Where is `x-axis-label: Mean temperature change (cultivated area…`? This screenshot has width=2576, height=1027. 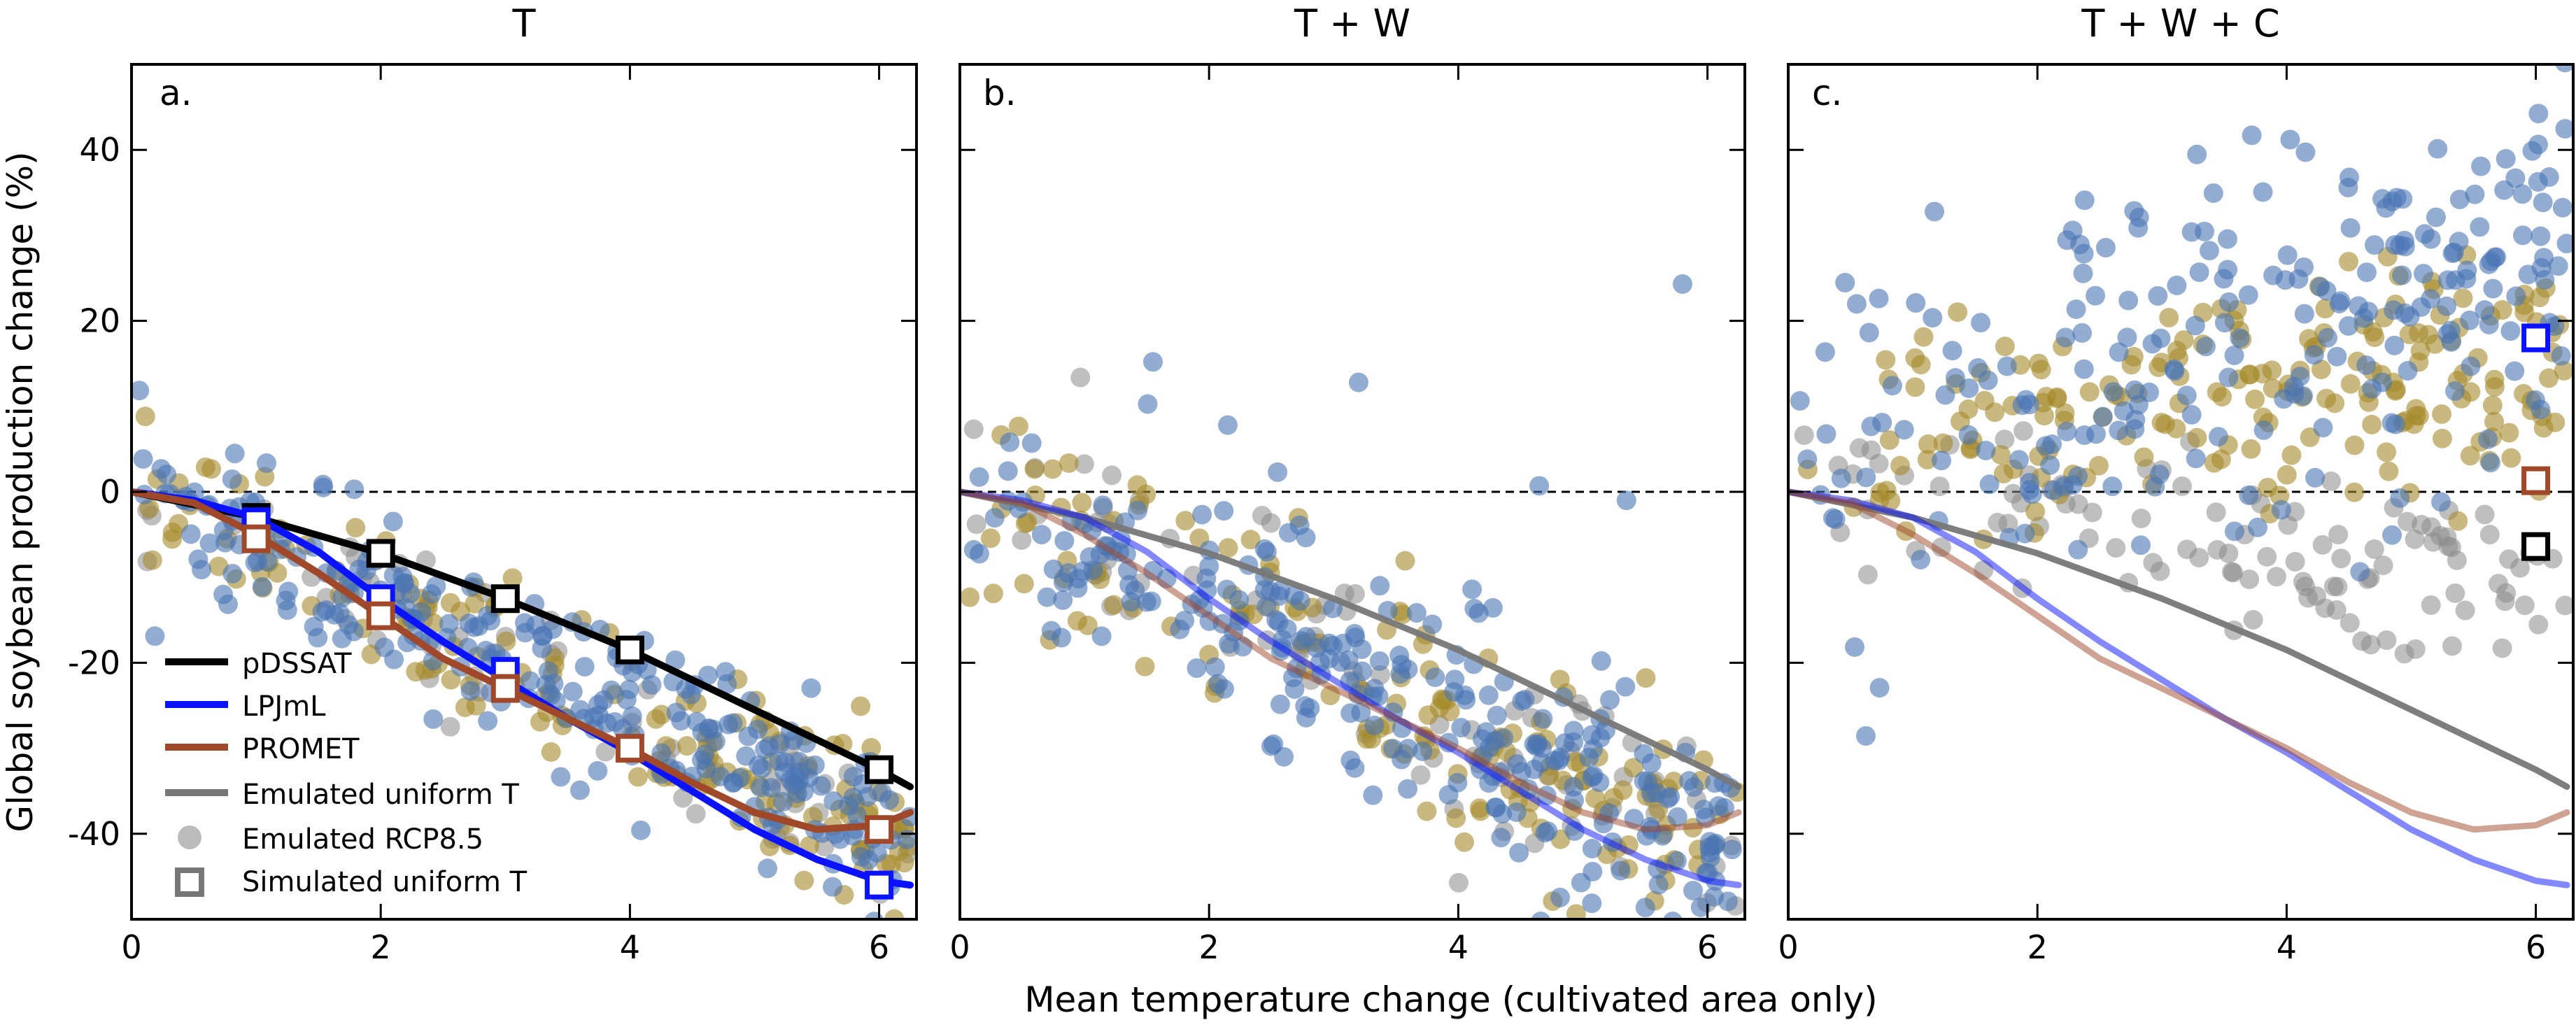 x-axis-label: Mean temperature change (cultivated area… is located at coordinates (1450, 999).